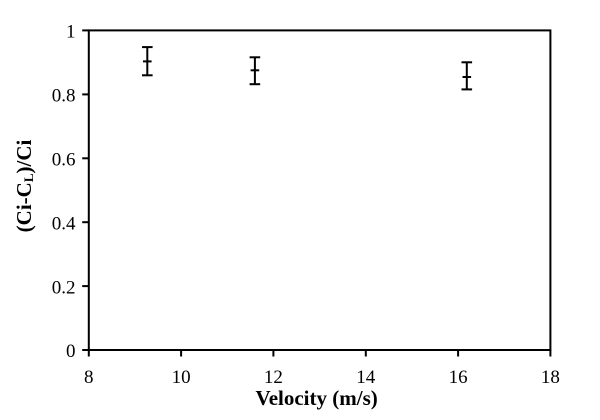  Describe the element at coordinates (366, 377) in the screenshot. I see `svg-text: 14` at that location.